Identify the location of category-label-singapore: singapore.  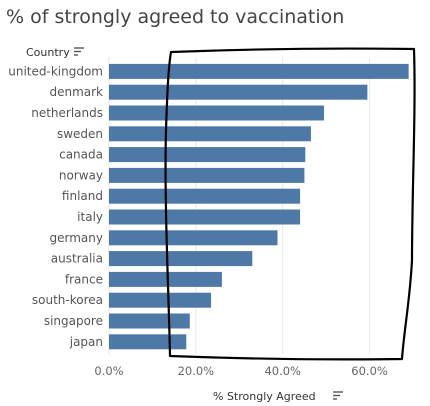
(73, 321).